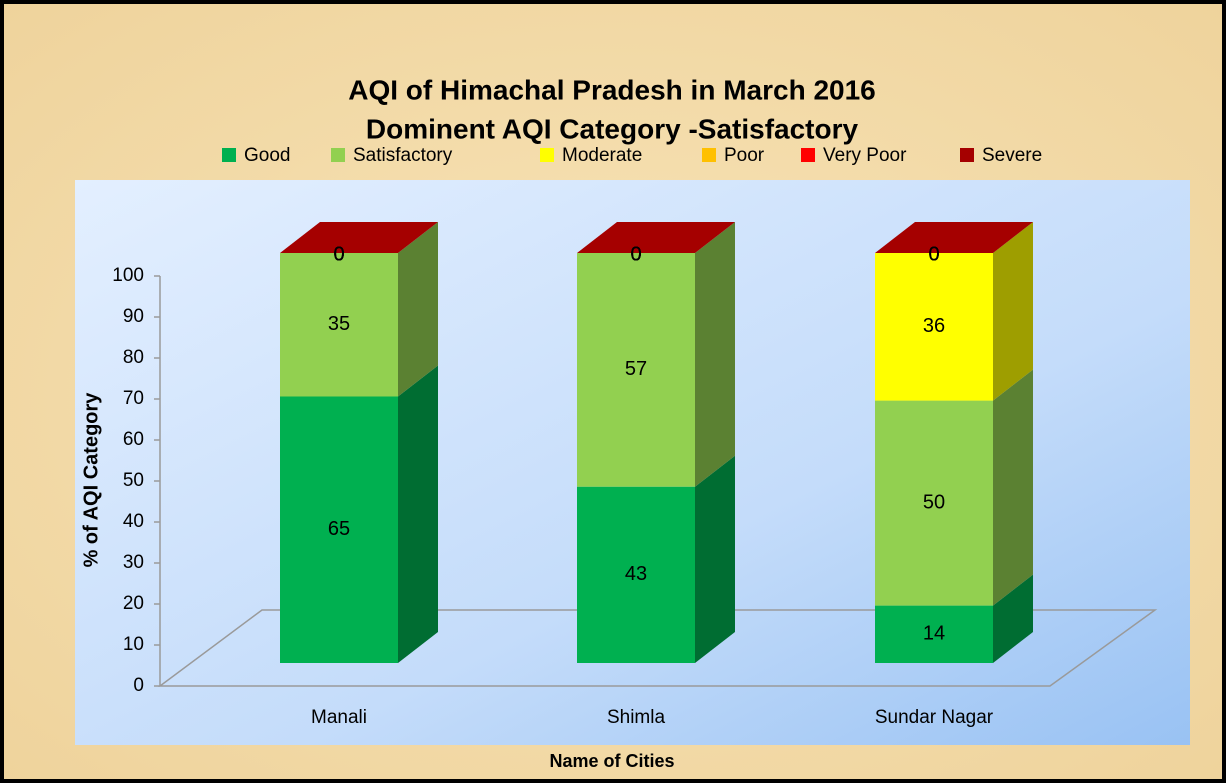 The width and height of the screenshot is (1226, 783). Describe the element at coordinates (611, 761) in the screenshot. I see `x-axis-title: Name of Cities` at that location.